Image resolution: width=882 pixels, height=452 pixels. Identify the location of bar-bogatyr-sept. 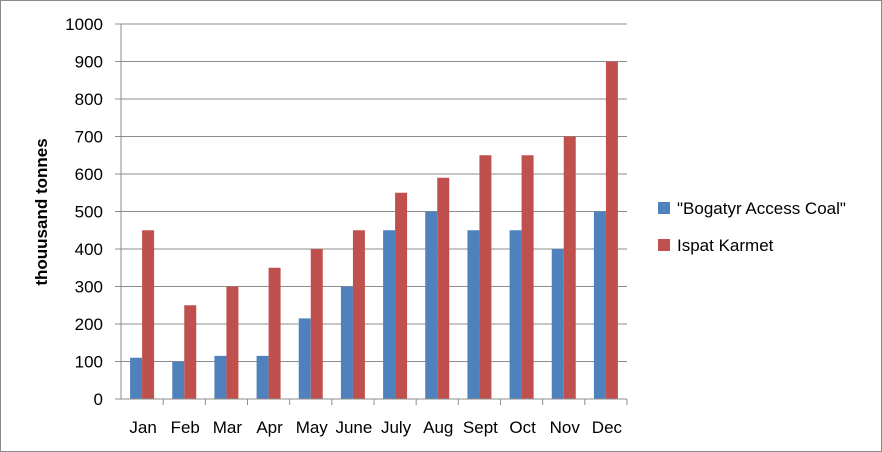
(473, 314).